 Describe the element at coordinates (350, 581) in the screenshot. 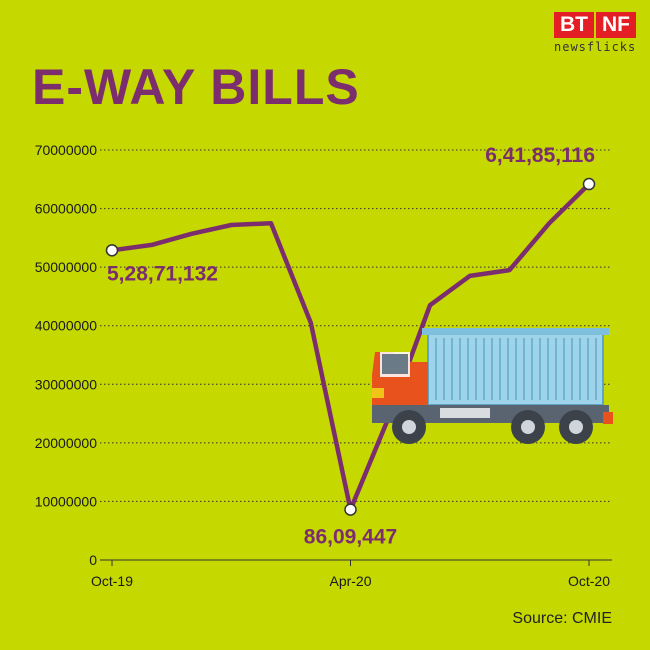

I see `x-tick-label: Apr-20` at that location.